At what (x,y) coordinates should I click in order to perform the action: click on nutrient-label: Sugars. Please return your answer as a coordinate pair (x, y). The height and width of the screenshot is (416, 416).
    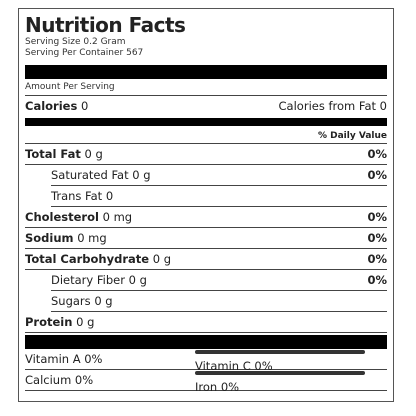
    Looking at the image, I should click on (71, 301).